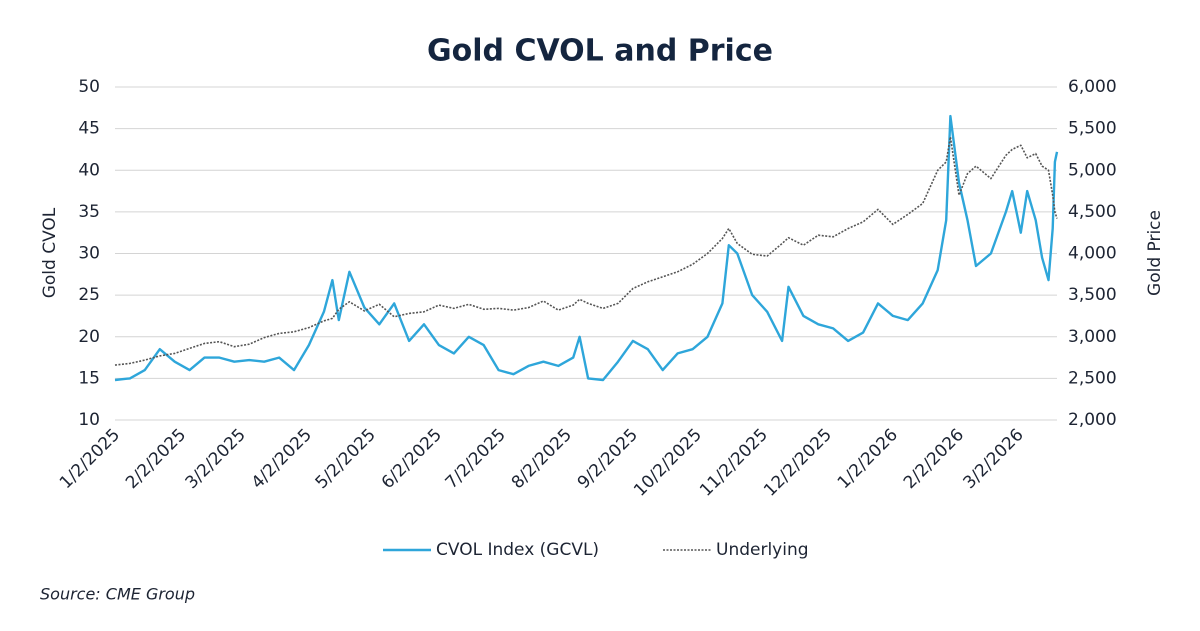 Image resolution: width=1200 pixels, height=631 pixels. I want to click on y2-tick-label: 5,500, so click(1092, 129).